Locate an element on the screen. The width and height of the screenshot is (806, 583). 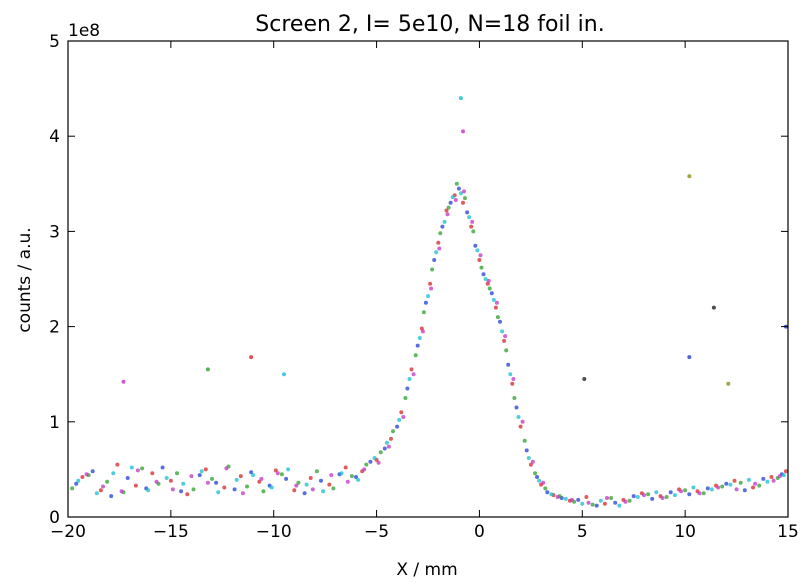
x-tick-label: −10 is located at coordinates (274, 532).